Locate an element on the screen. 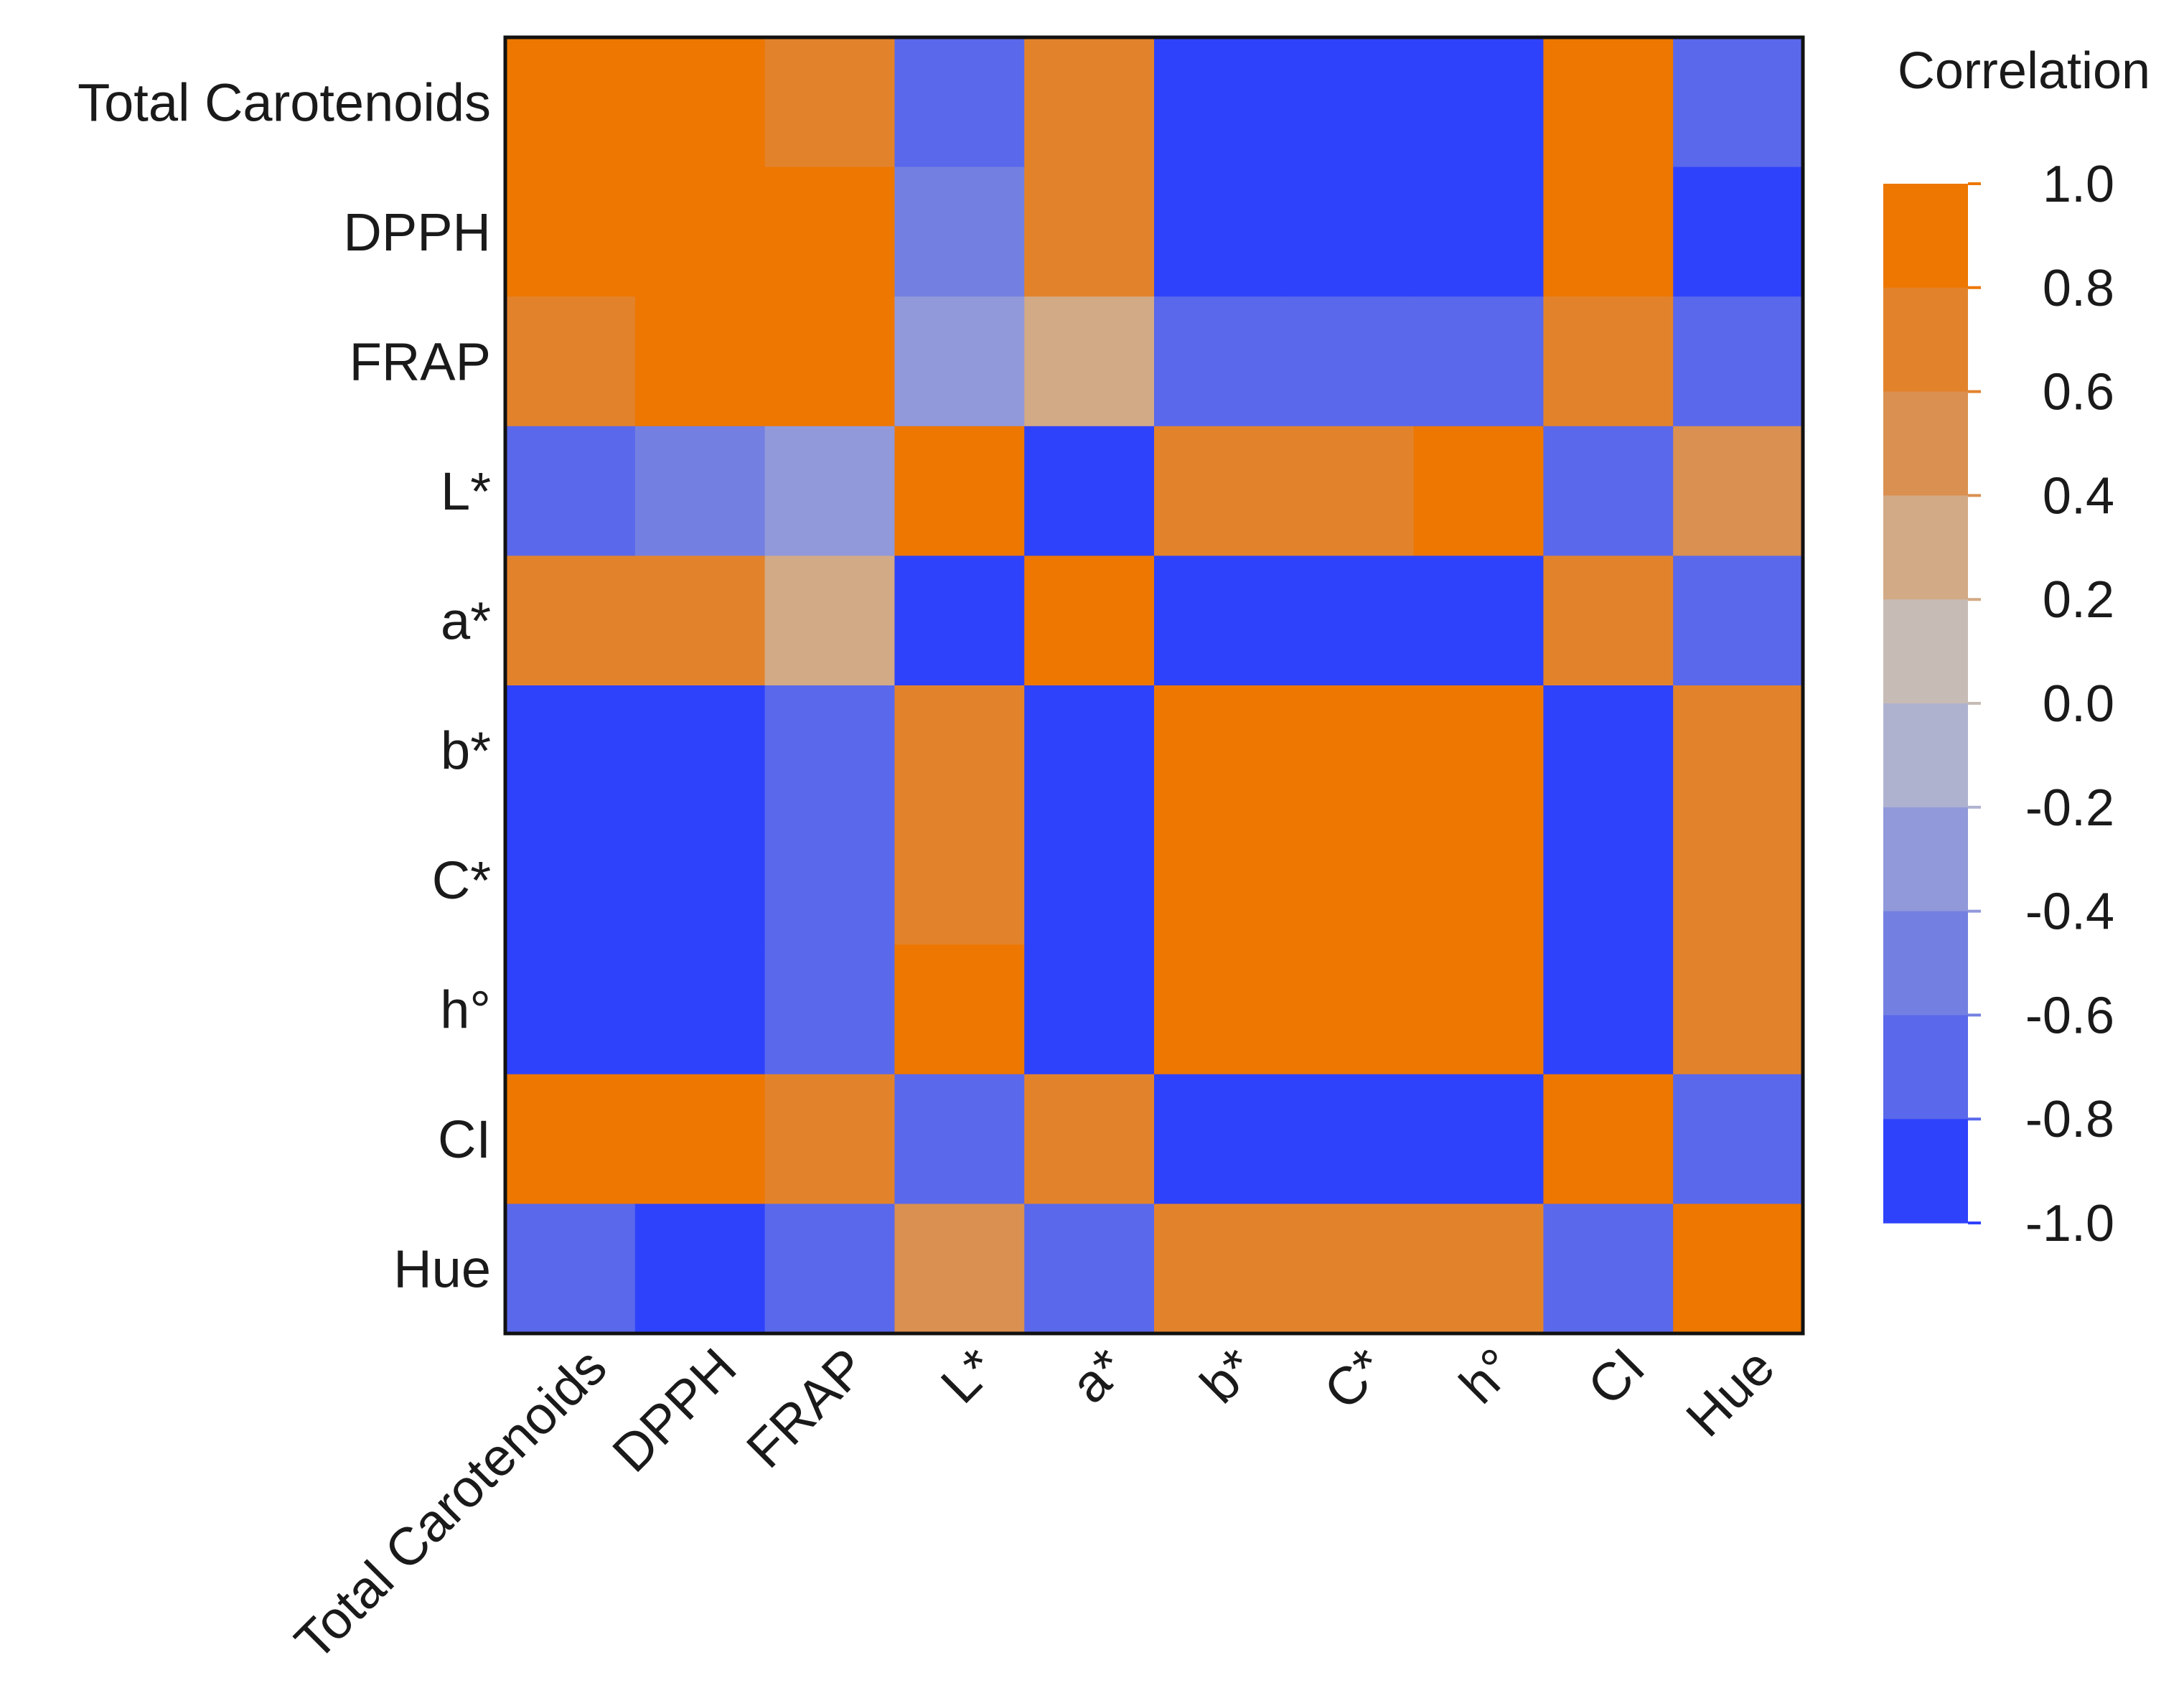  heatmap-cell-c-star-hue is located at coordinates (1738, 880).